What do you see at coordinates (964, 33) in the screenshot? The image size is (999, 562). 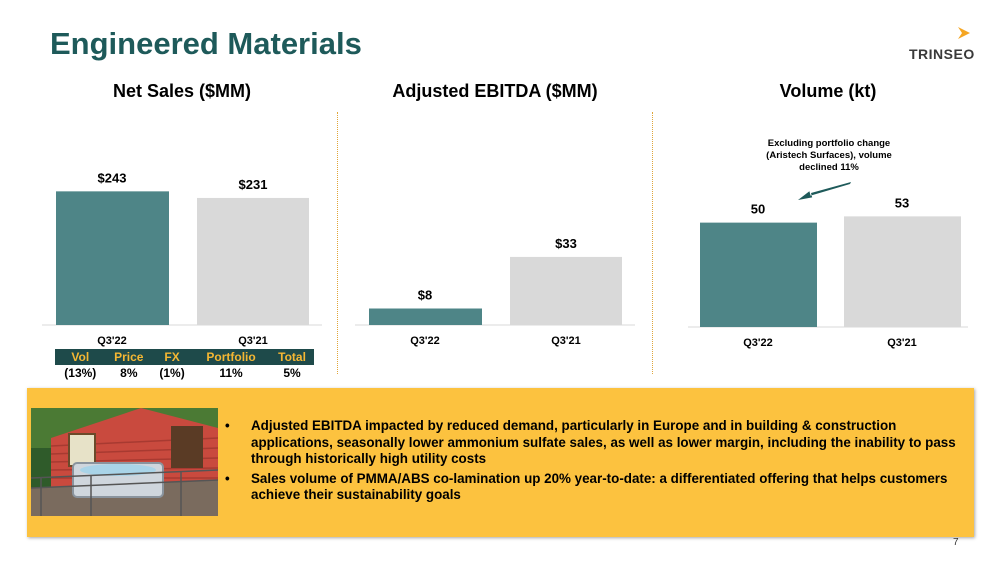 I see `logo-chevron-icon` at bounding box center [964, 33].